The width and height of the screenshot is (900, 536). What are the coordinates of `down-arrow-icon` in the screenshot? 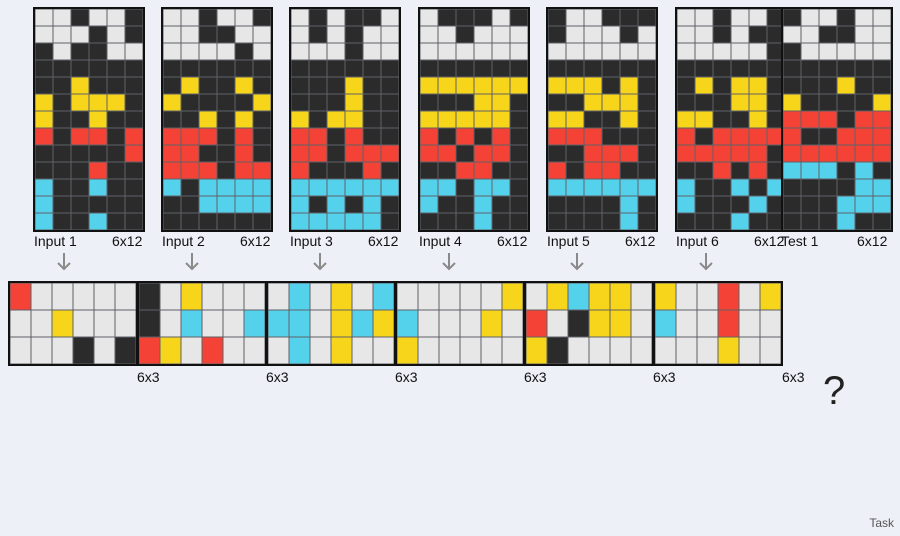 It's located at (192, 262).